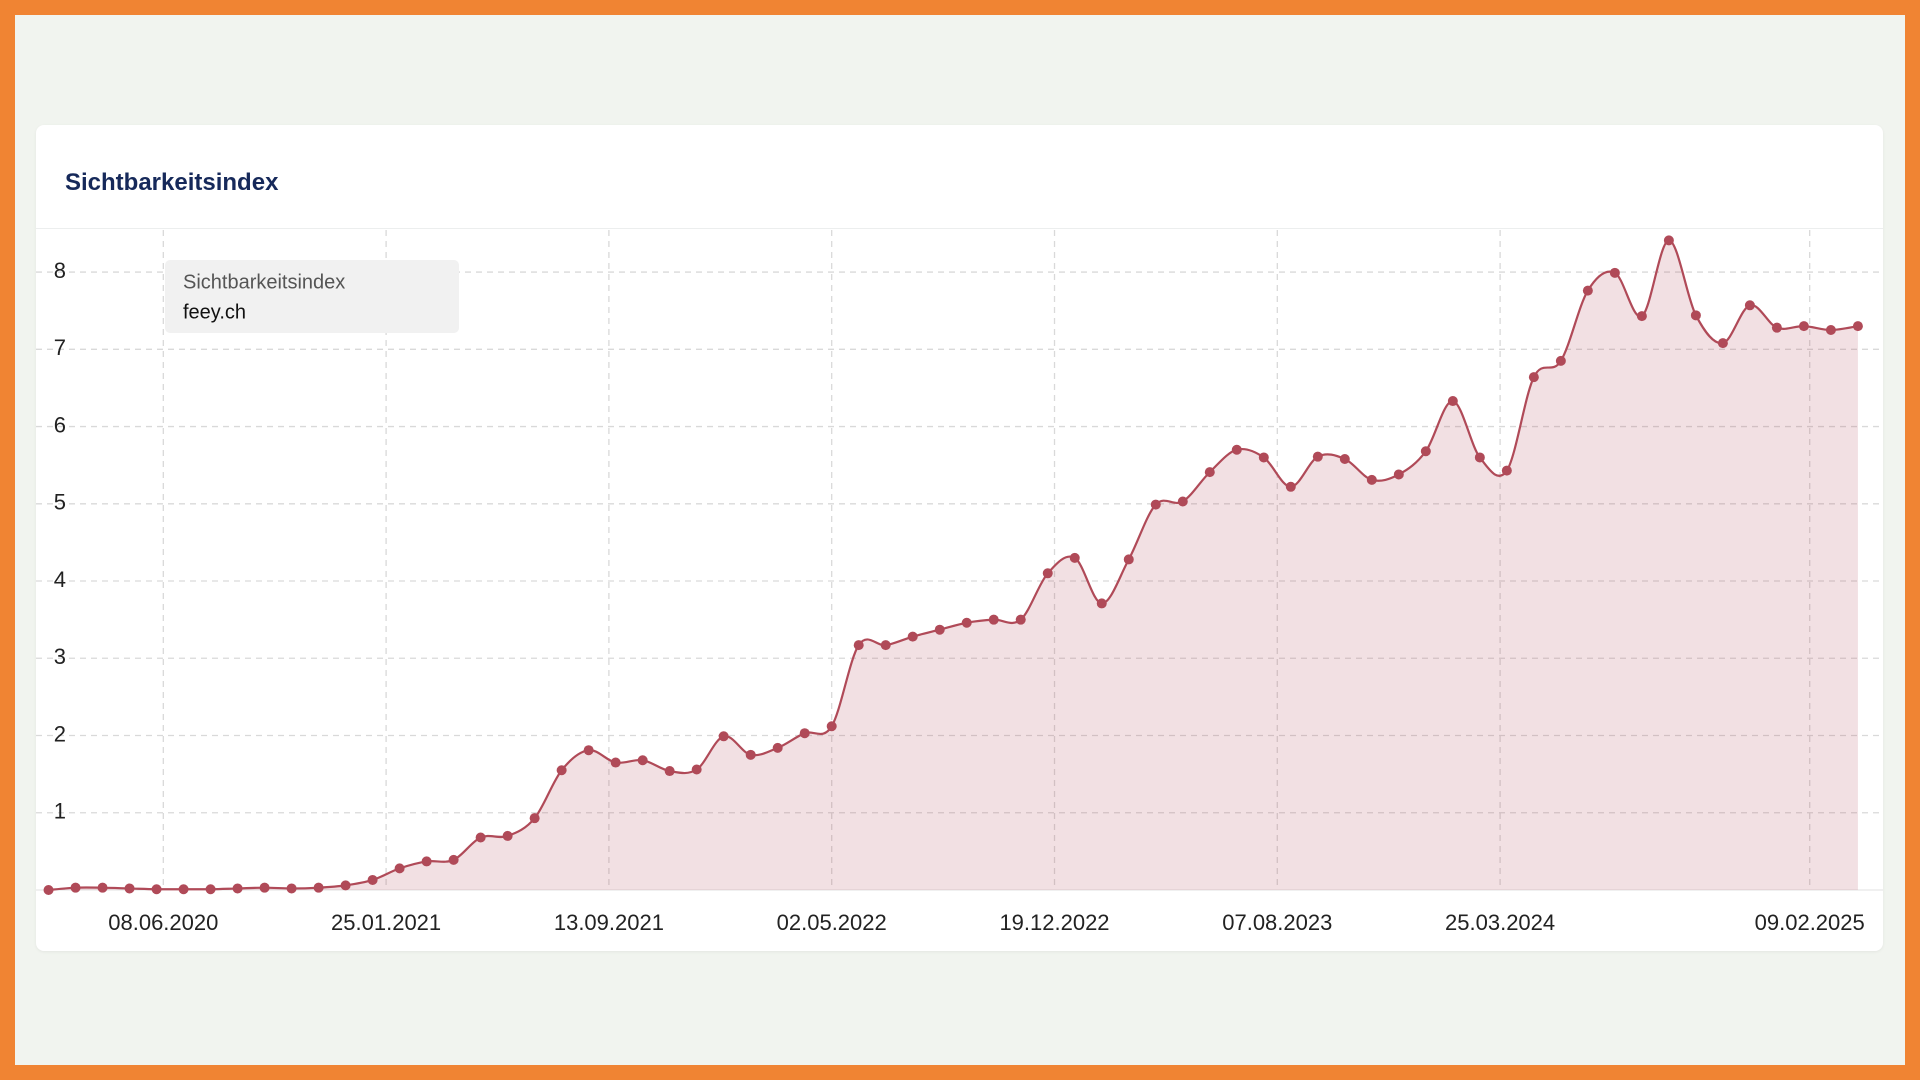 The image size is (1920, 1080). What do you see at coordinates (60, 502) in the screenshot?
I see `y-tick-label: 5` at bounding box center [60, 502].